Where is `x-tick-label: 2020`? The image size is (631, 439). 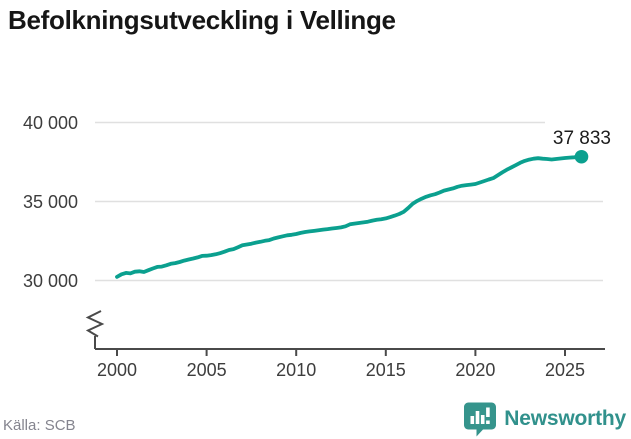 x-tick-label: 2020 is located at coordinates (475, 370).